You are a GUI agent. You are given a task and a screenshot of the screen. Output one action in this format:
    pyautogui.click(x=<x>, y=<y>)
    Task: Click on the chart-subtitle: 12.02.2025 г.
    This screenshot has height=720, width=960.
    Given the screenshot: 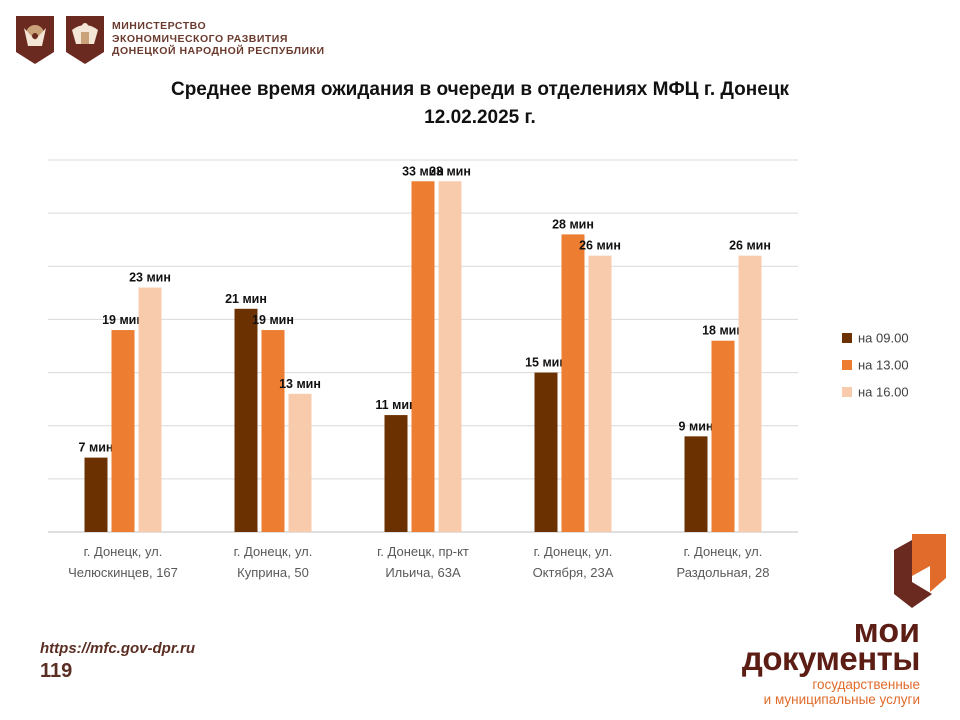 What is the action you would take?
    pyautogui.click(x=480, y=117)
    